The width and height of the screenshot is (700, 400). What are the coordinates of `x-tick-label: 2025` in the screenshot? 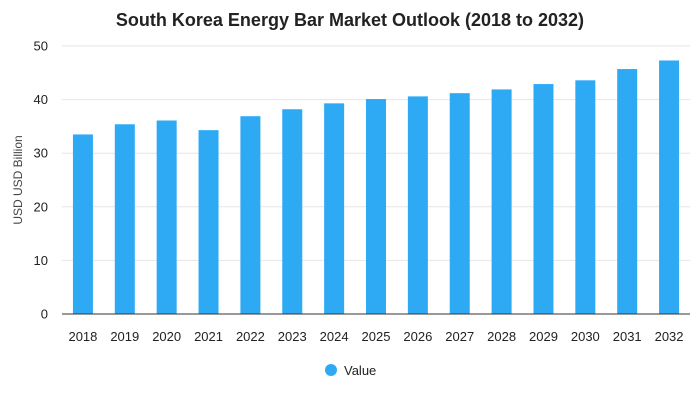 It's located at (376, 336).